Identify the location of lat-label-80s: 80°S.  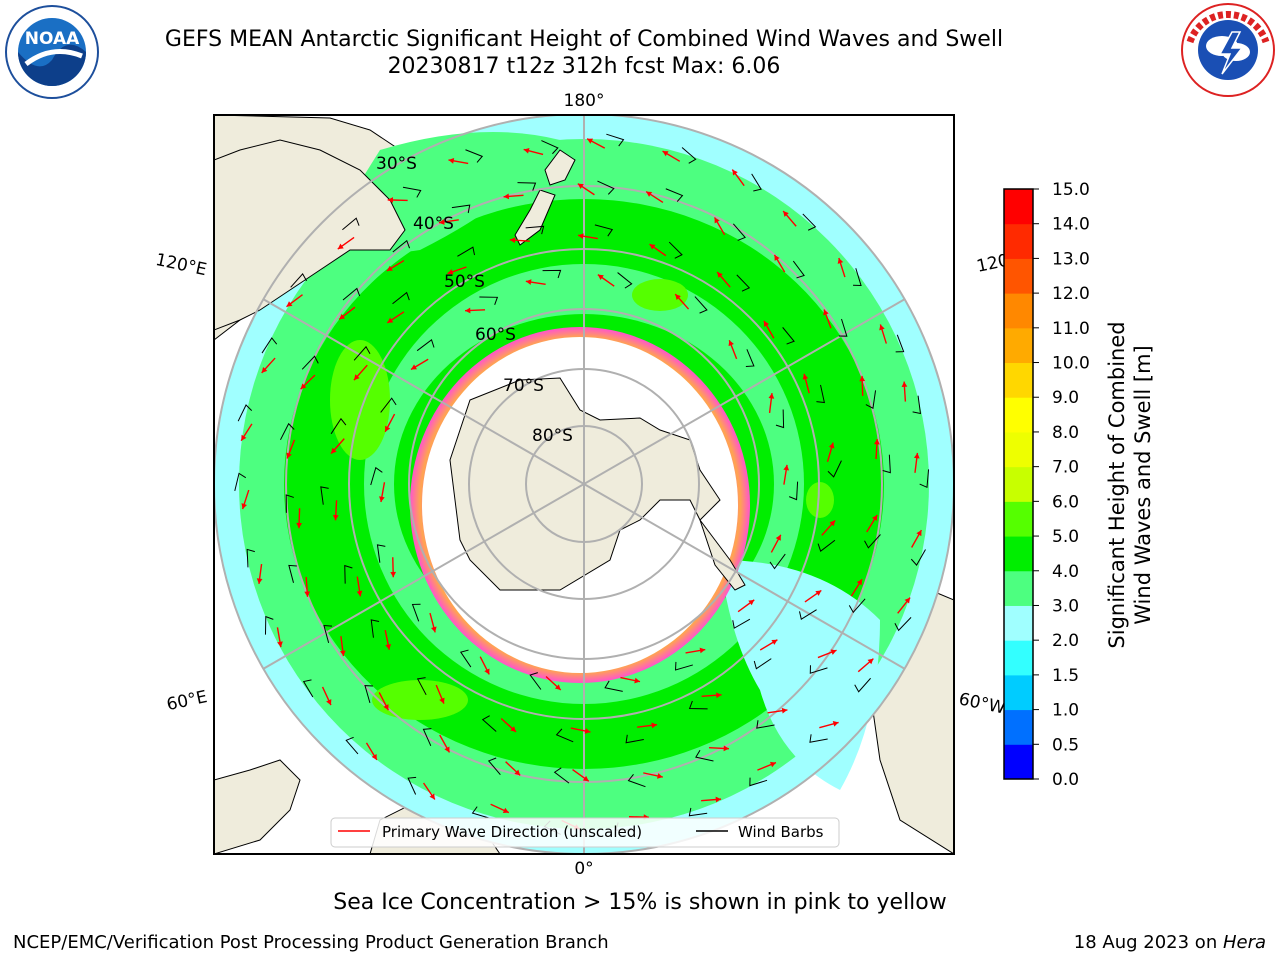
(552, 436).